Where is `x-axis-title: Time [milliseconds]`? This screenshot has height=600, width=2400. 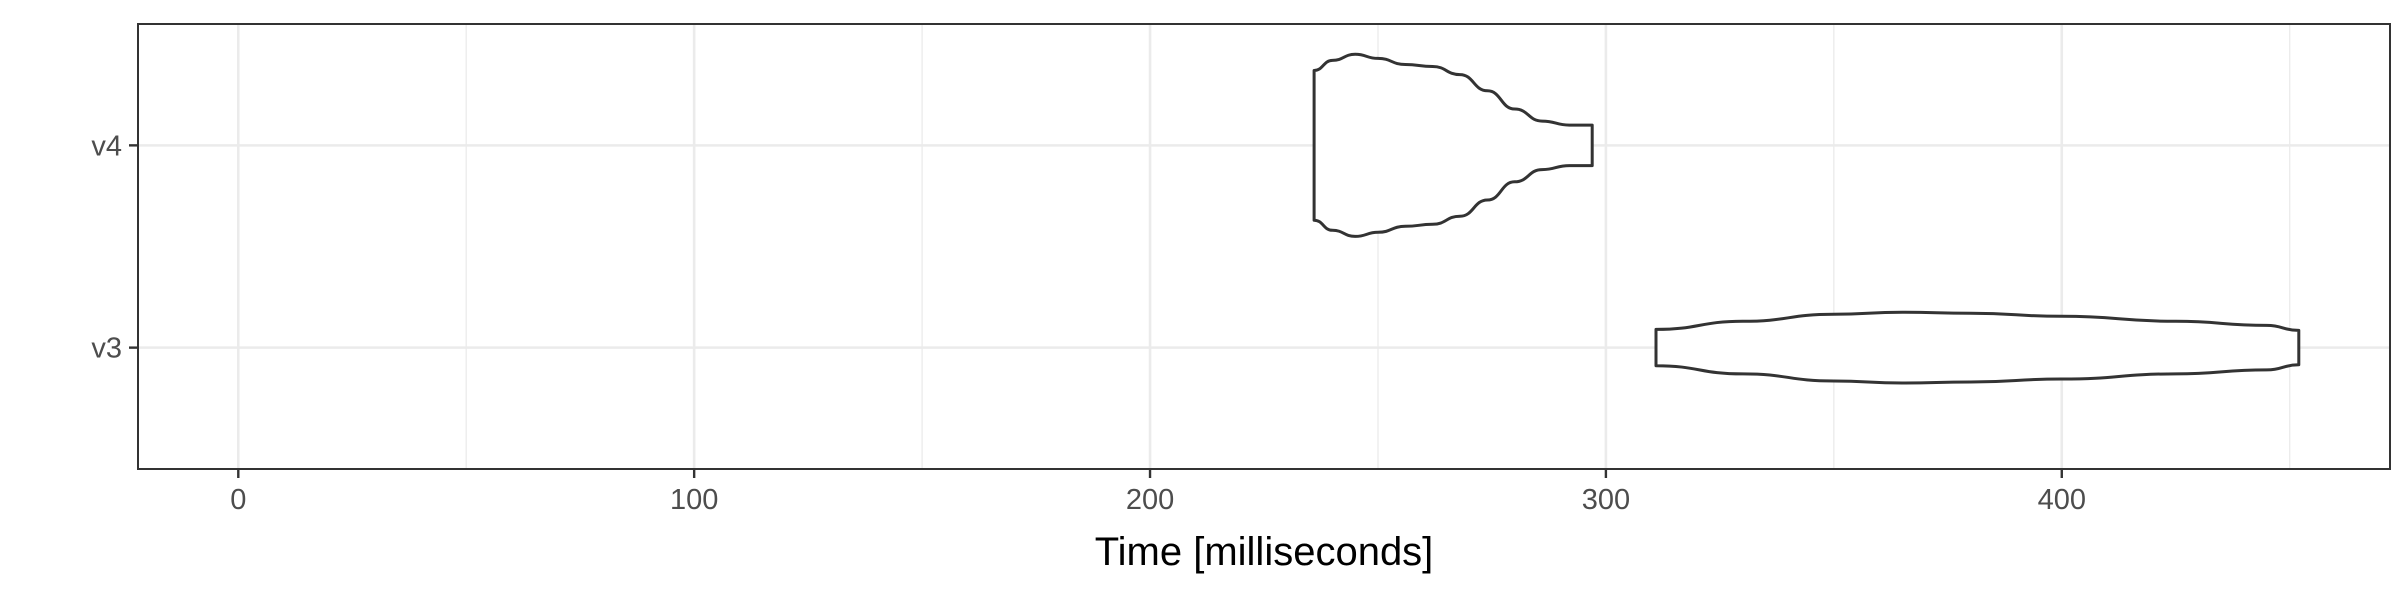
x-axis-title: Time [milliseconds] is located at coordinates (1264, 552).